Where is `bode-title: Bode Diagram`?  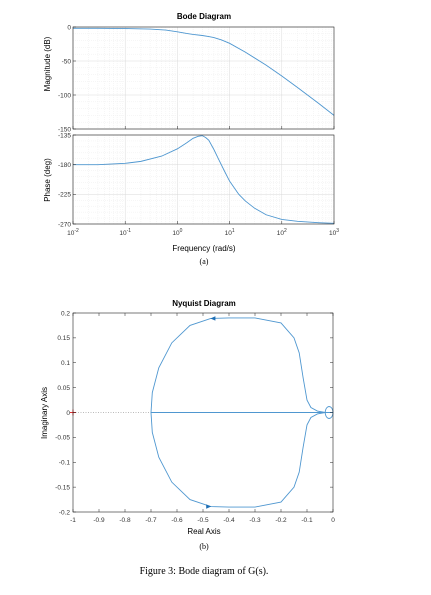 bode-title: Bode Diagram is located at coordinates (204, 16).